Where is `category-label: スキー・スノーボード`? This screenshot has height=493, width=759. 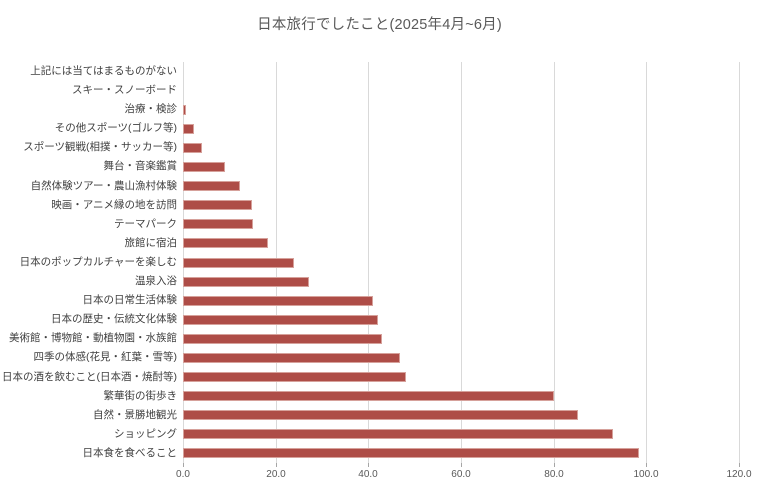 category-label: スキー・スノーボード is located at coordinates (124, 90).